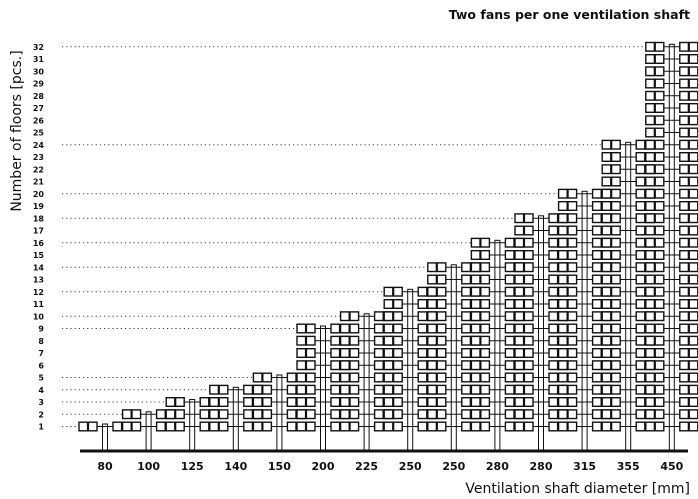 The image size is (698, 499). I want to click on y-tick-label: 23, so click(38, 157).